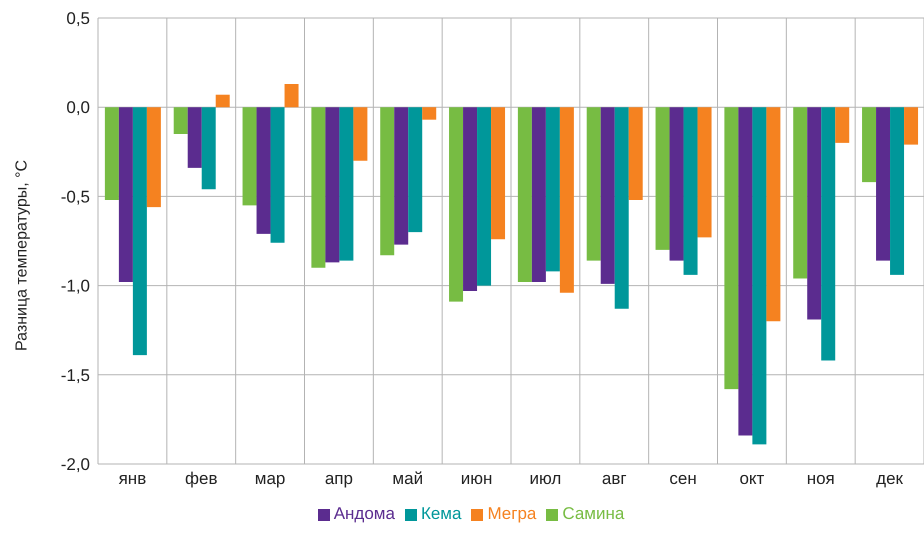 The image size is (924, 534). What do you see at coordinates (78, 108) in the screenshot?
I see `y-tick-label: 0,0` at bounding box center [78, 108].